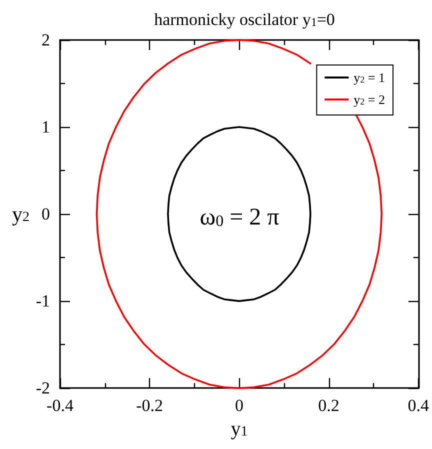 The height and width of the screenshot is (449, 432). What do you see at coordinates (419, 406) in the screenshot?
I see `x-tick-label: 0.4` at bounding box center [419, 406].